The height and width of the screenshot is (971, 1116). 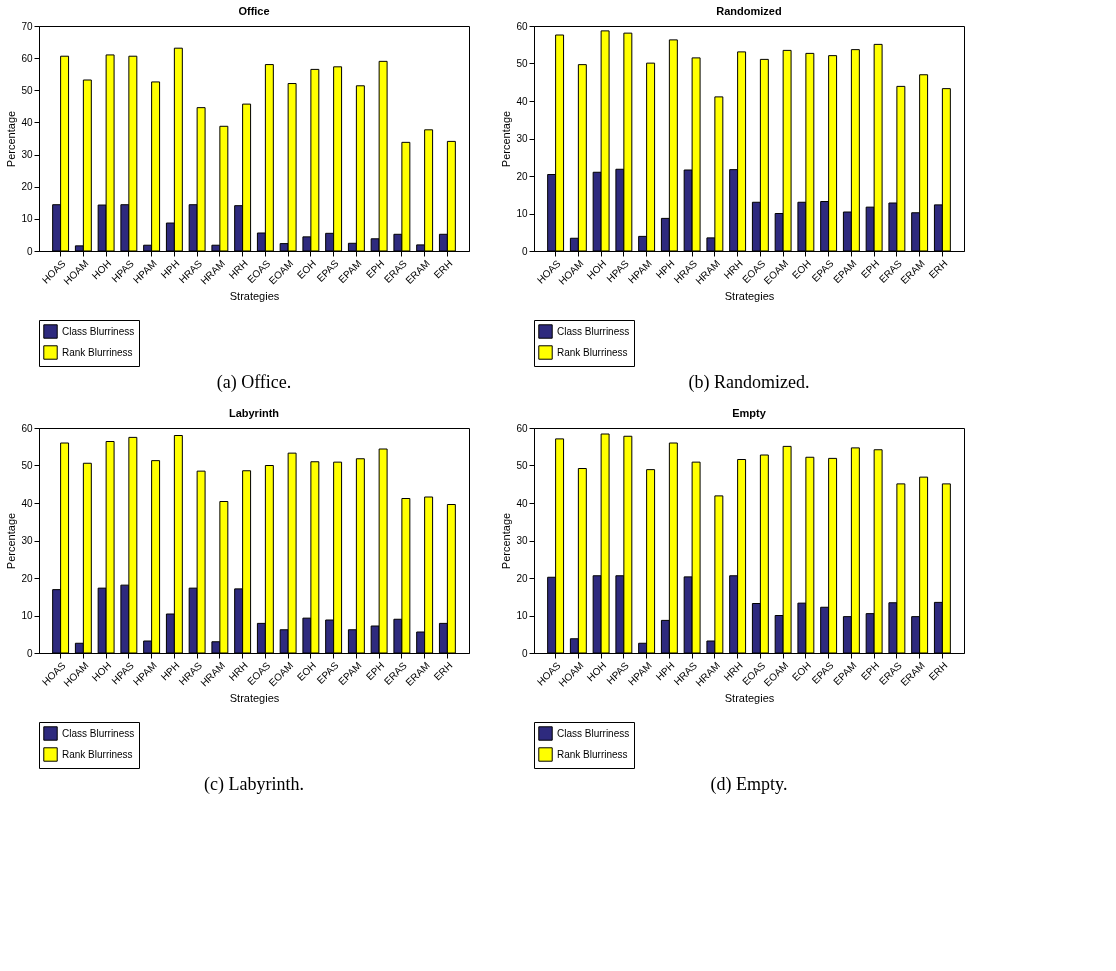 I want to click on chart-title: Empty, so click(x=749, y=413).